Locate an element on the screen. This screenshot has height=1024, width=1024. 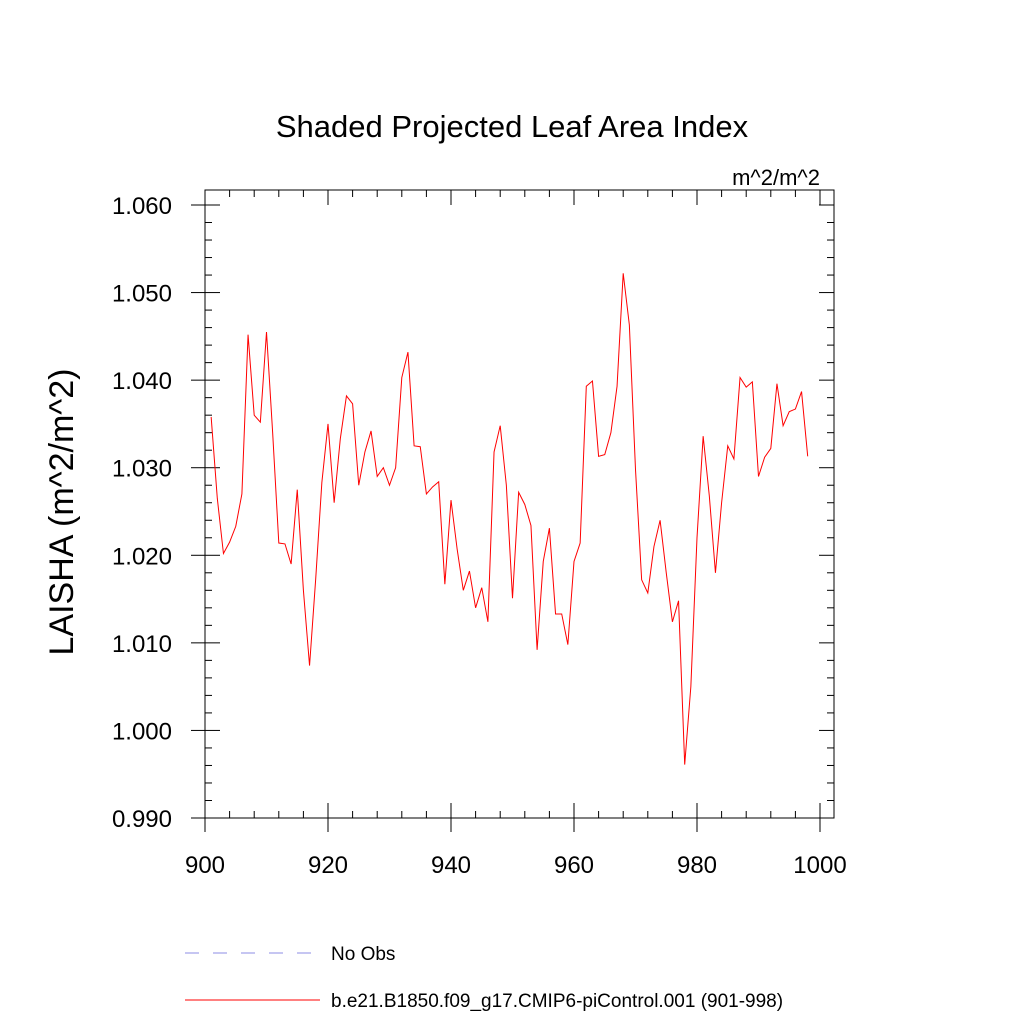
x-tick-label: 1000 is located at coordinates (819, 865).